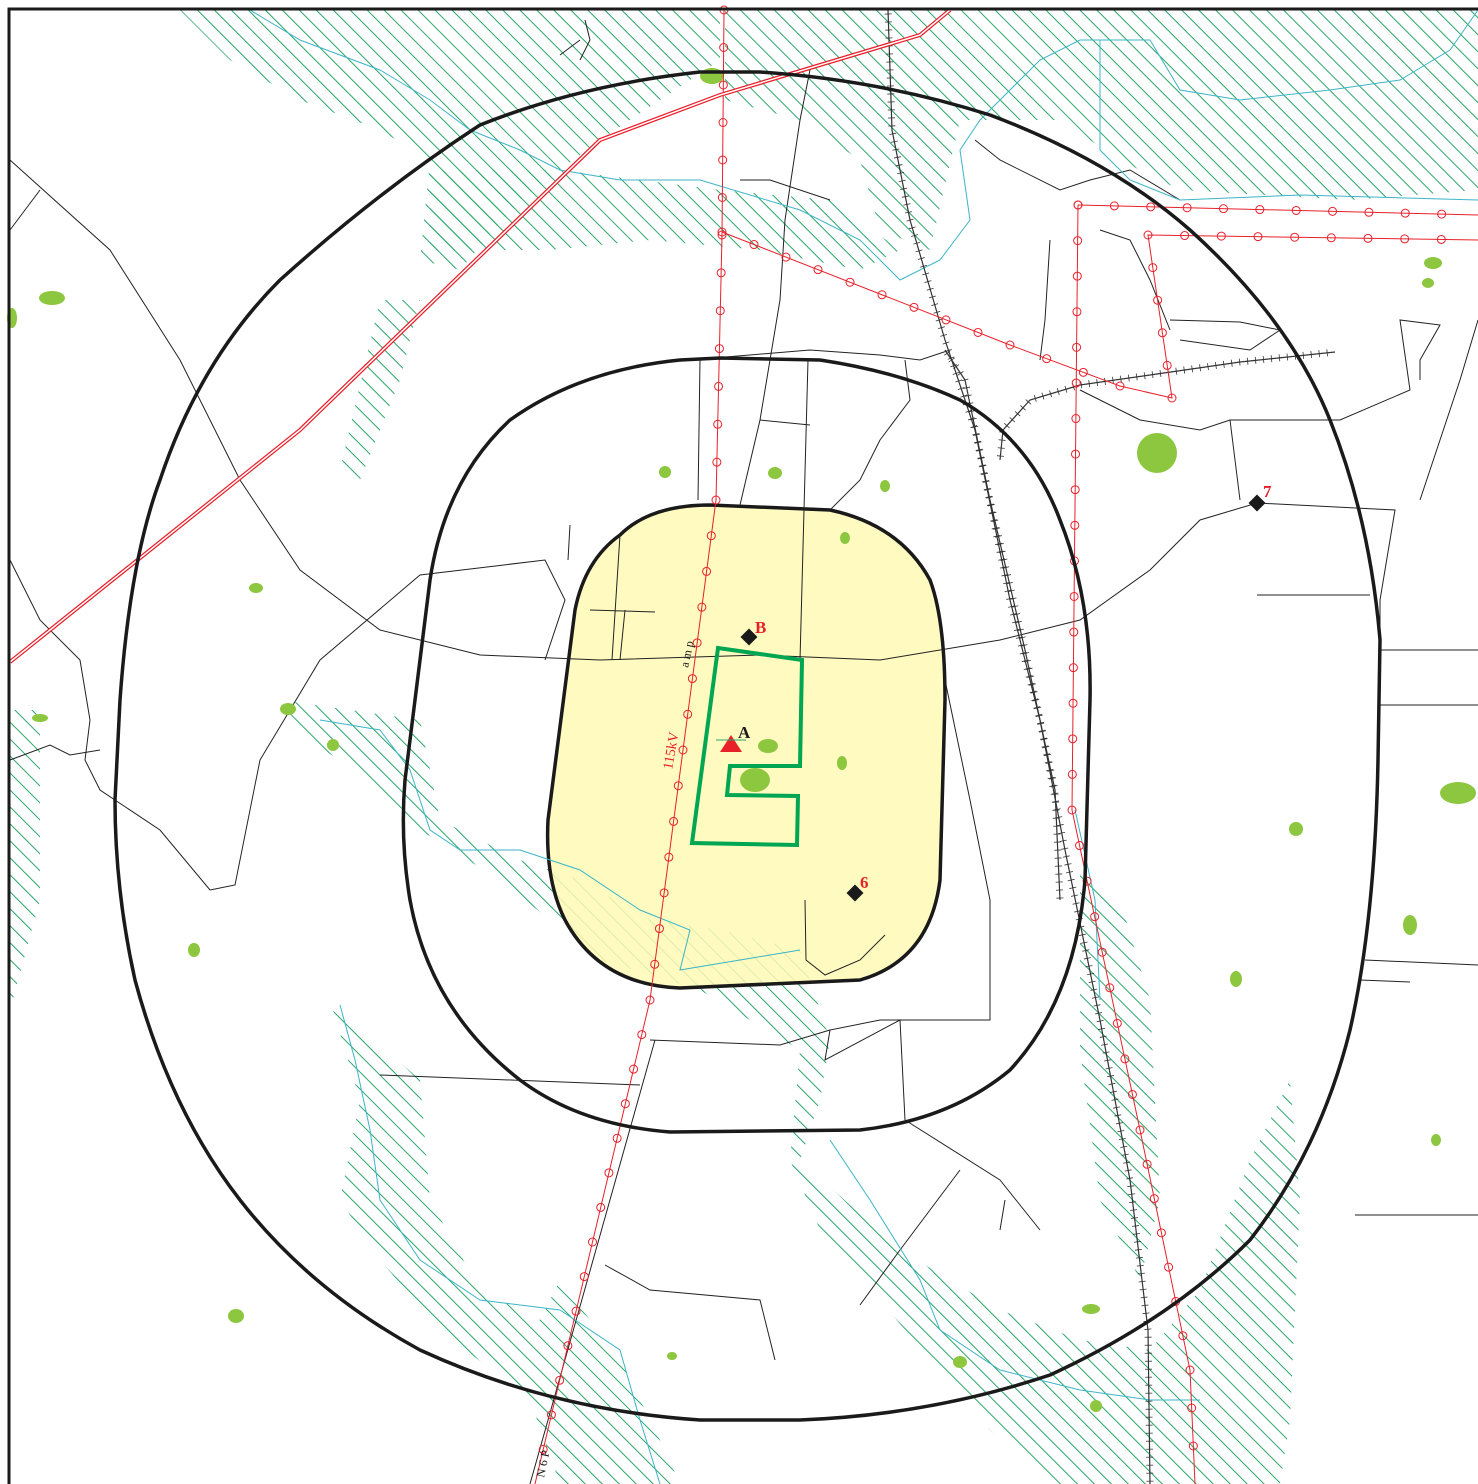 Image resolution: width=1478 pixels, height=1484 pixels. I want to click on power-line, so click(629, 746).